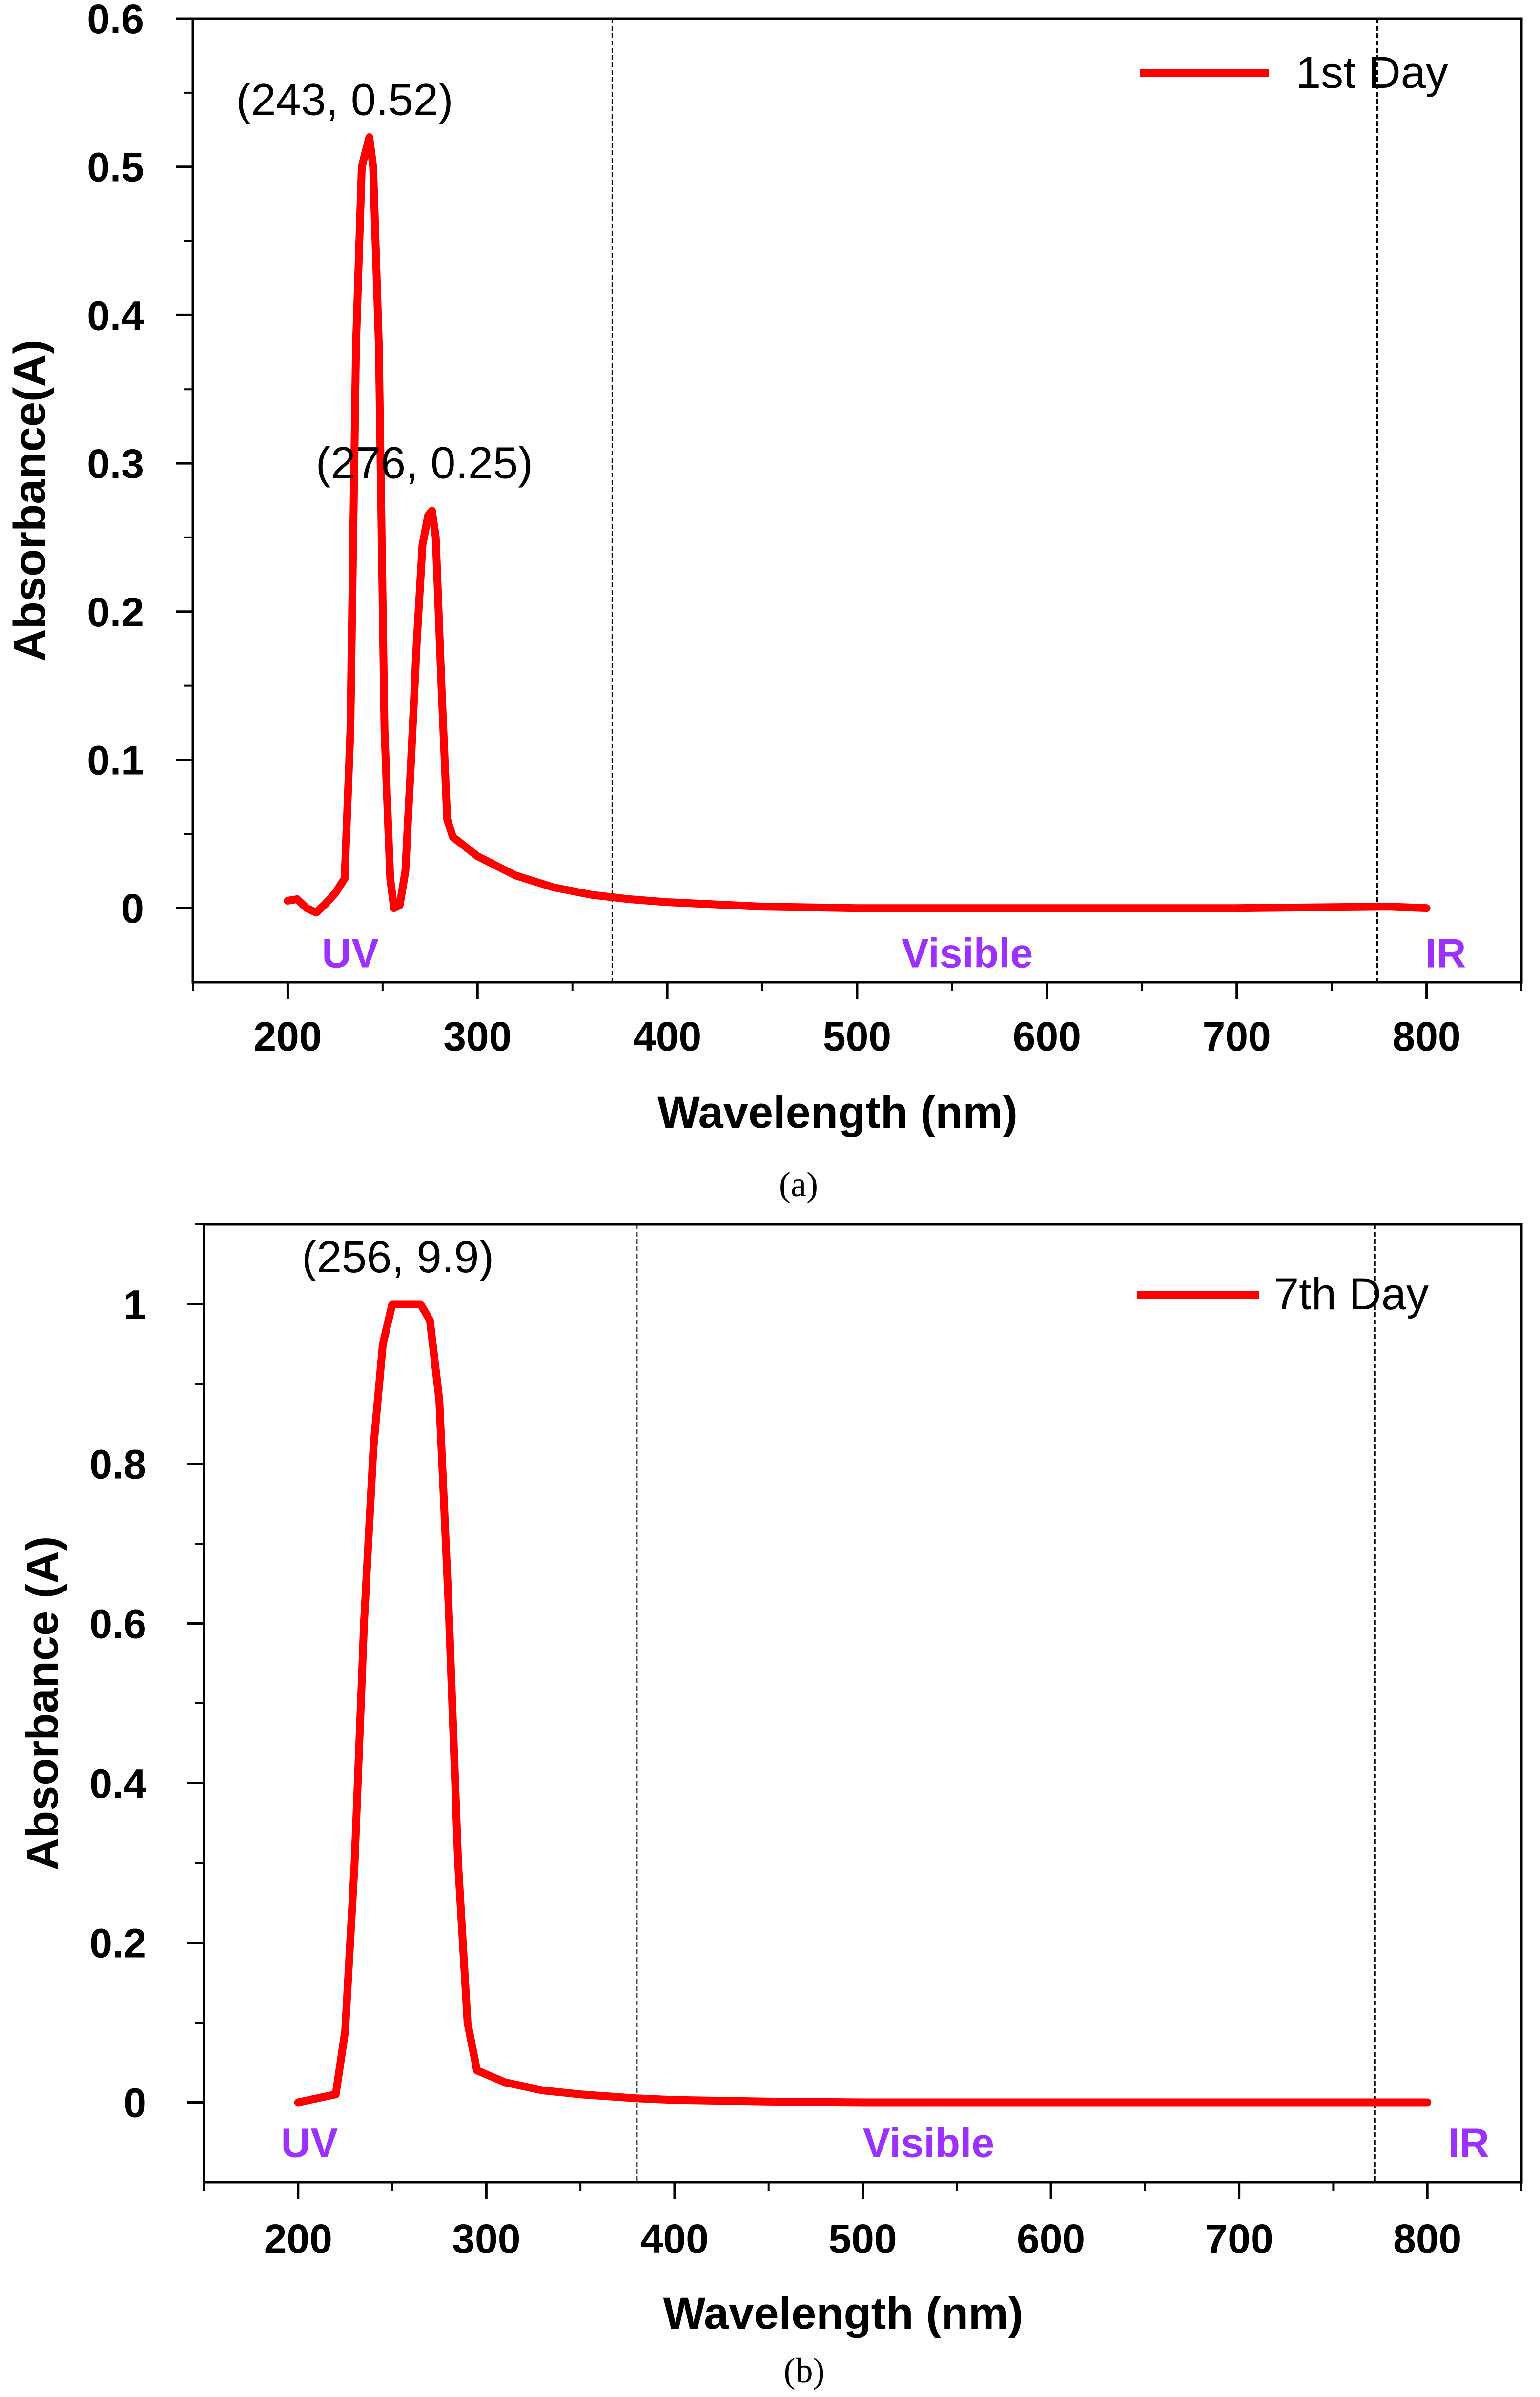  I want to click on figure-caption: (a), so click(798, 1184).